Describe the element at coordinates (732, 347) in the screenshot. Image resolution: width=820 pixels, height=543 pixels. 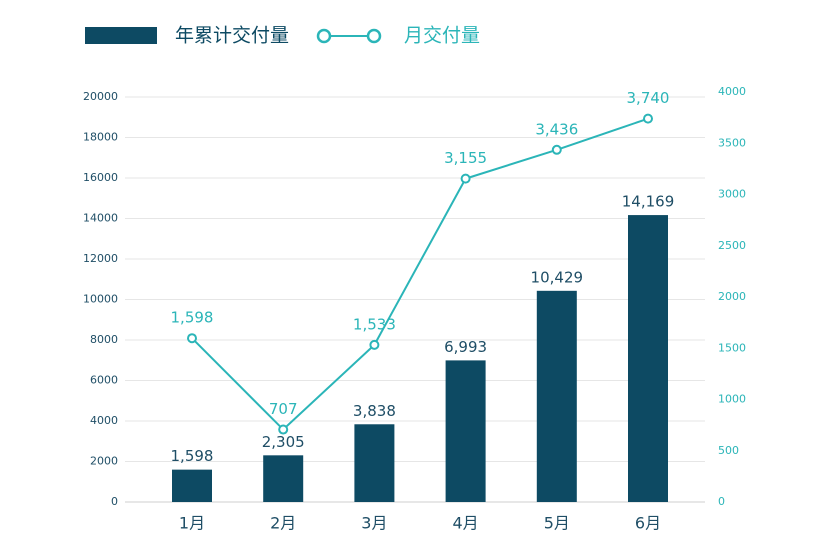
I see `y2-tick-label: 1500` at that location.